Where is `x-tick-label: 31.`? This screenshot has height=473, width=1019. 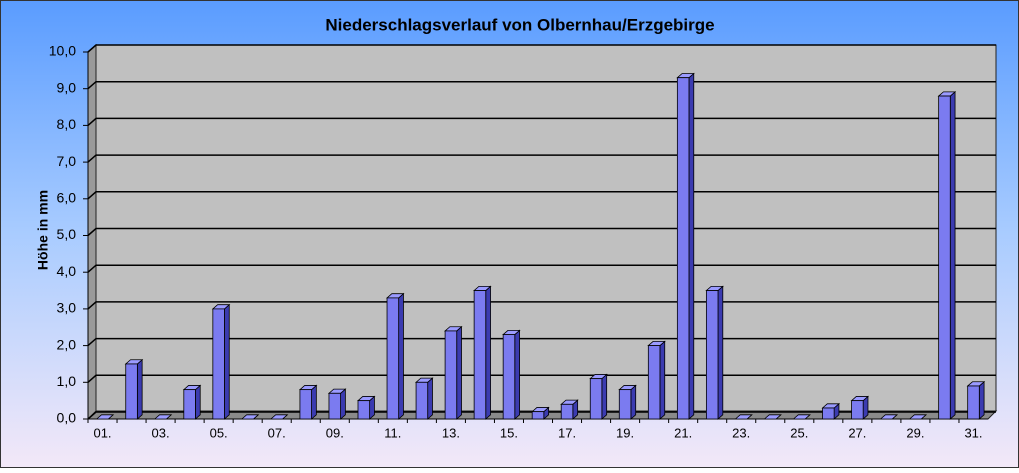
x-tick-label: 31. is located at coordinates (973, 432).